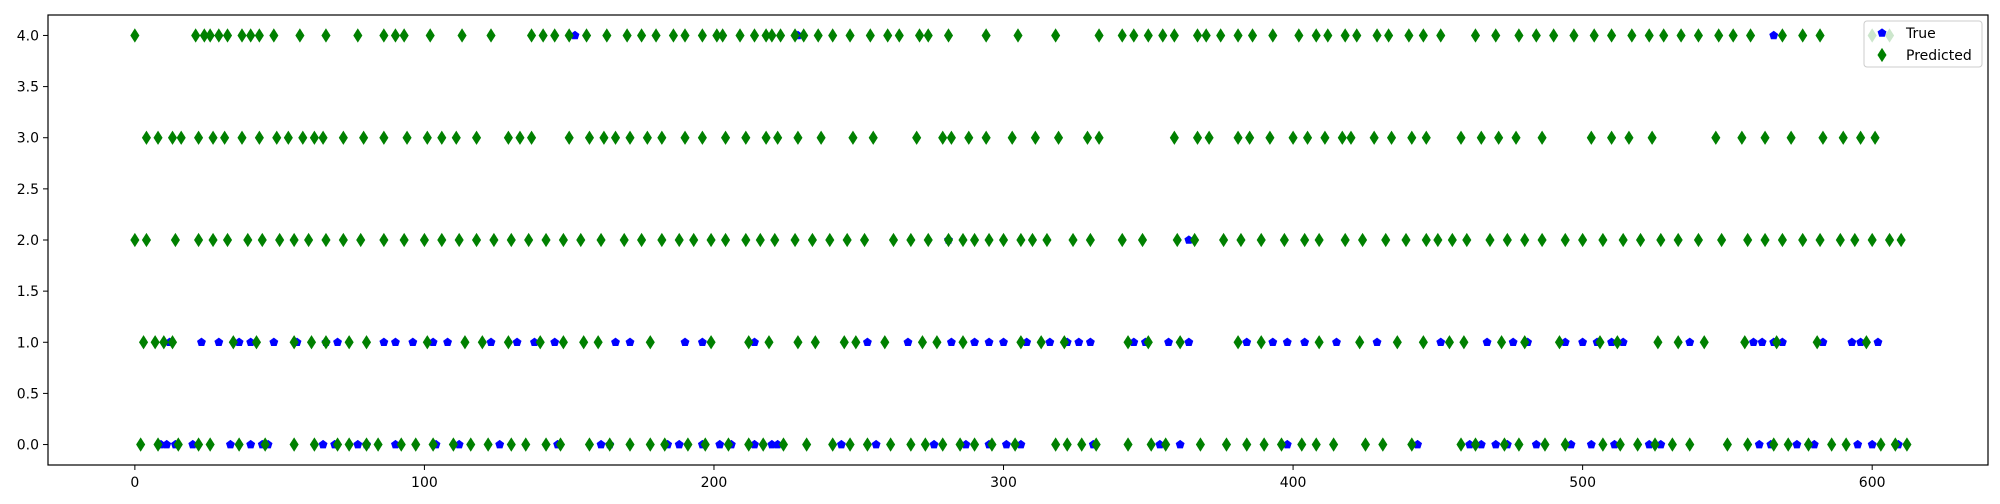 The width and height of the screenshot is (2000, 504). I want to click on y-tick-label: 1.5, so click(28, 292).